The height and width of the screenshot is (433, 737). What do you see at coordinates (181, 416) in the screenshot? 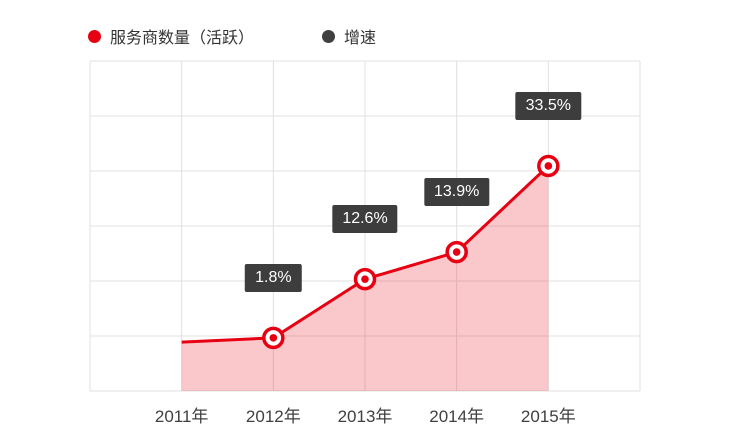
I see `x-axis-label: 2011年` at bounding box center [181, 416].